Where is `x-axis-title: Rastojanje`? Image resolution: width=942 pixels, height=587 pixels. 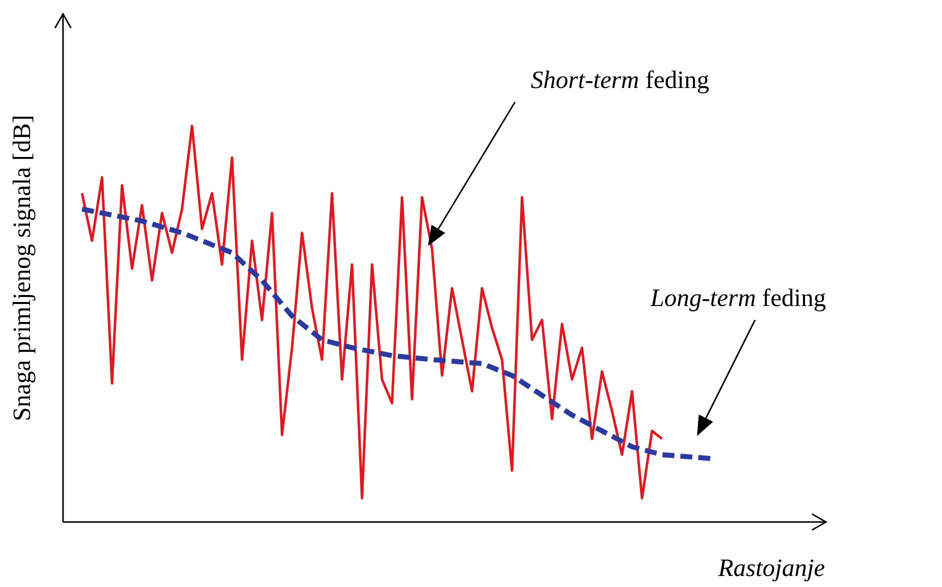
x-axis-title: Rastojanje is located at coordinates (771, 568).